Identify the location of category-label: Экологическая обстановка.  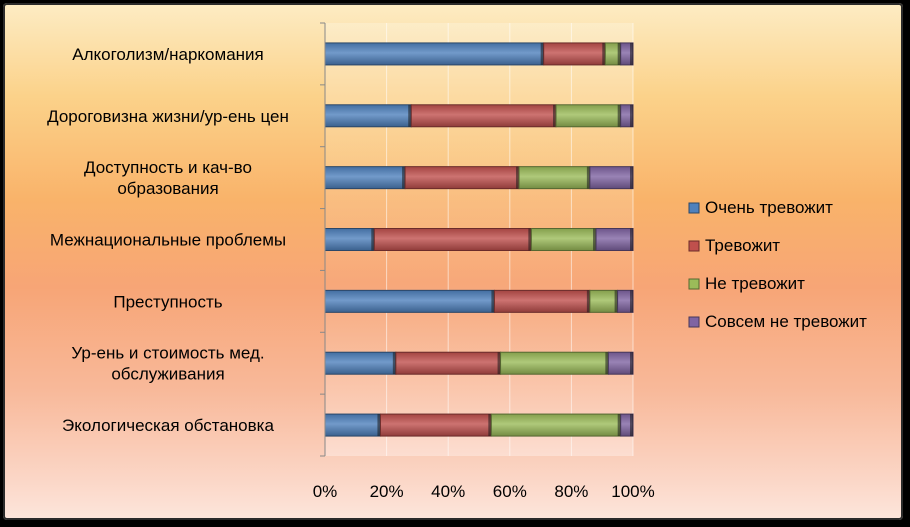
(168, 425).